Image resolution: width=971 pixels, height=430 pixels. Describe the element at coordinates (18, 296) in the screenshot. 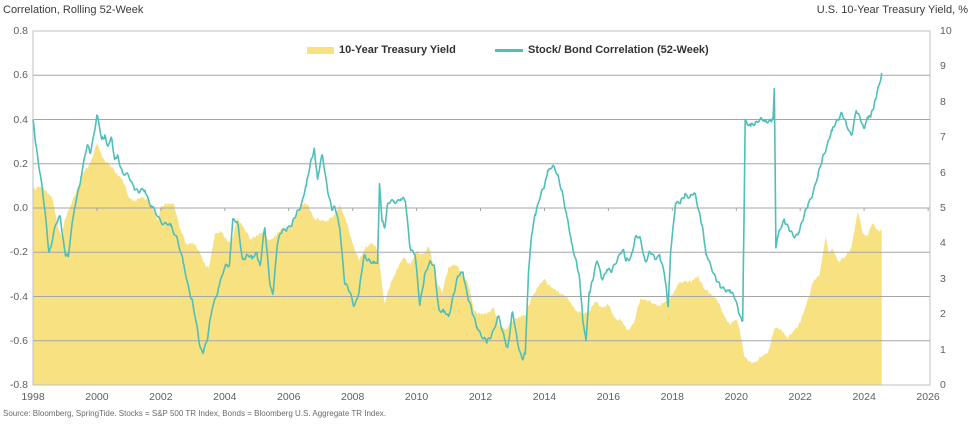

I see `y-left-tick-label: -0.4` at that location.